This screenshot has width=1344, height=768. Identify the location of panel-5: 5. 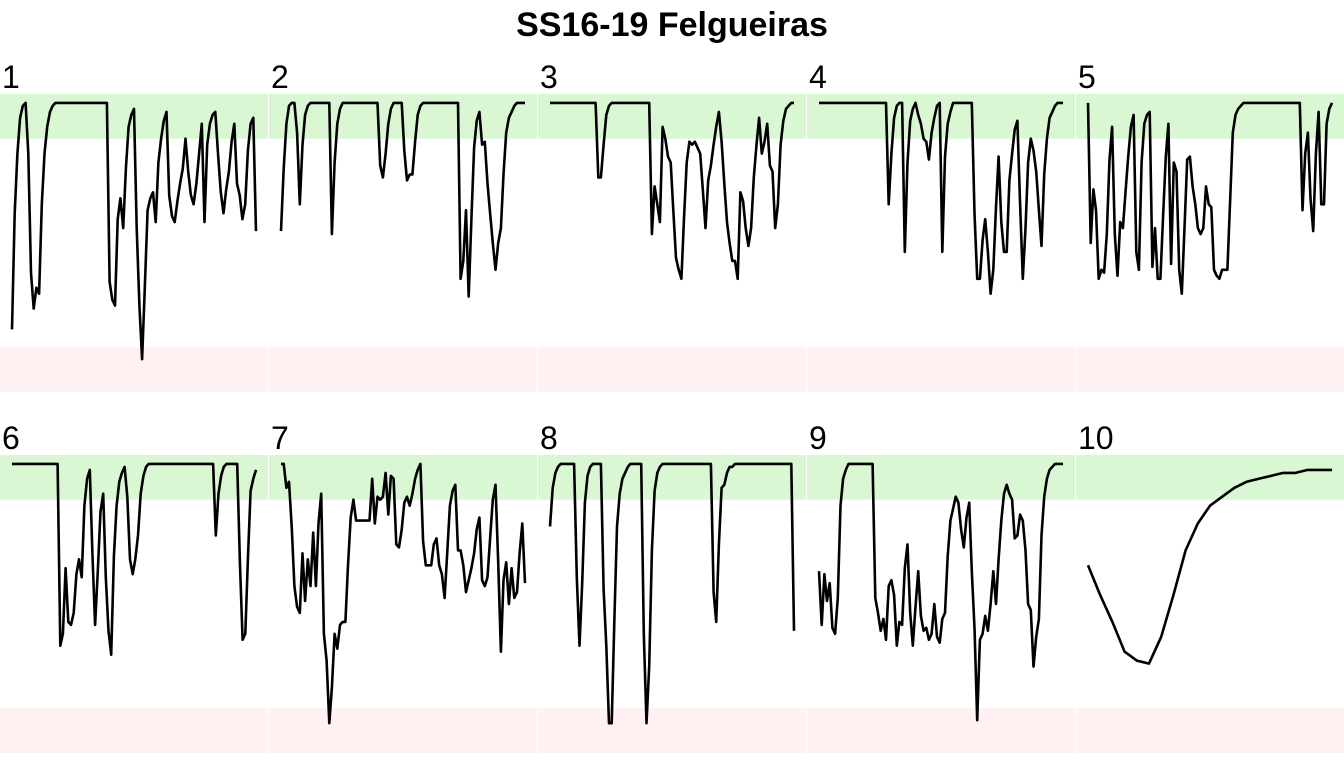
(1210, 225).